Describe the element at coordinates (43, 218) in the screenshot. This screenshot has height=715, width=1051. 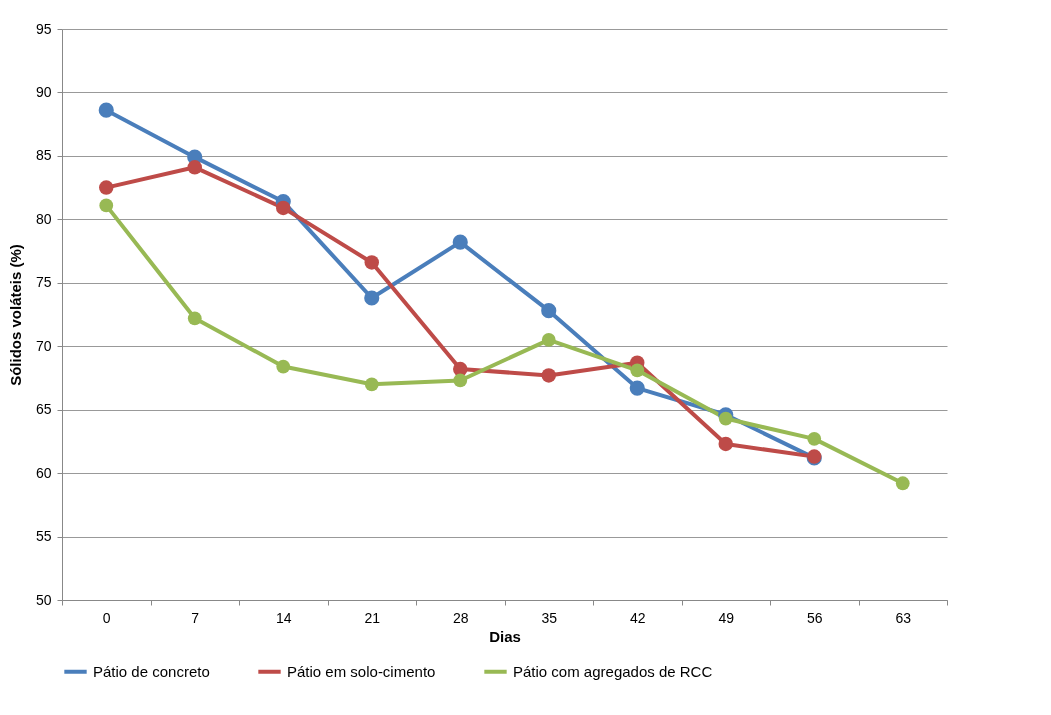
I see `y-tick-label: 80` at that location.